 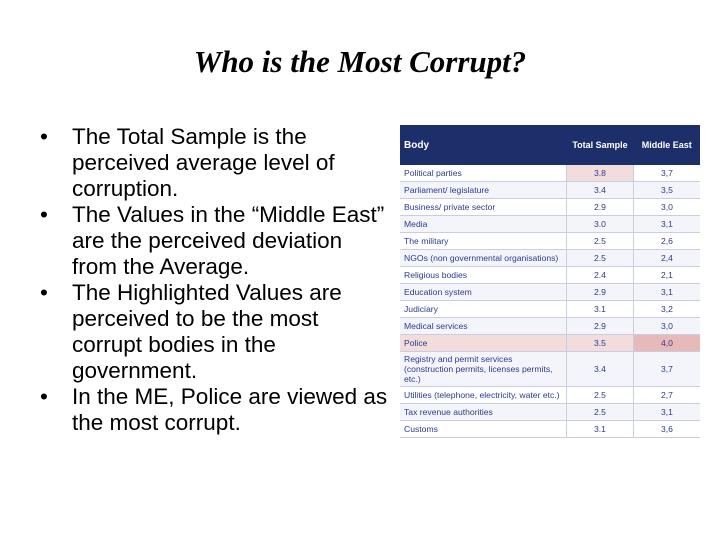 I want to click on value-cell: 2,6, so click(x=666, y=241).